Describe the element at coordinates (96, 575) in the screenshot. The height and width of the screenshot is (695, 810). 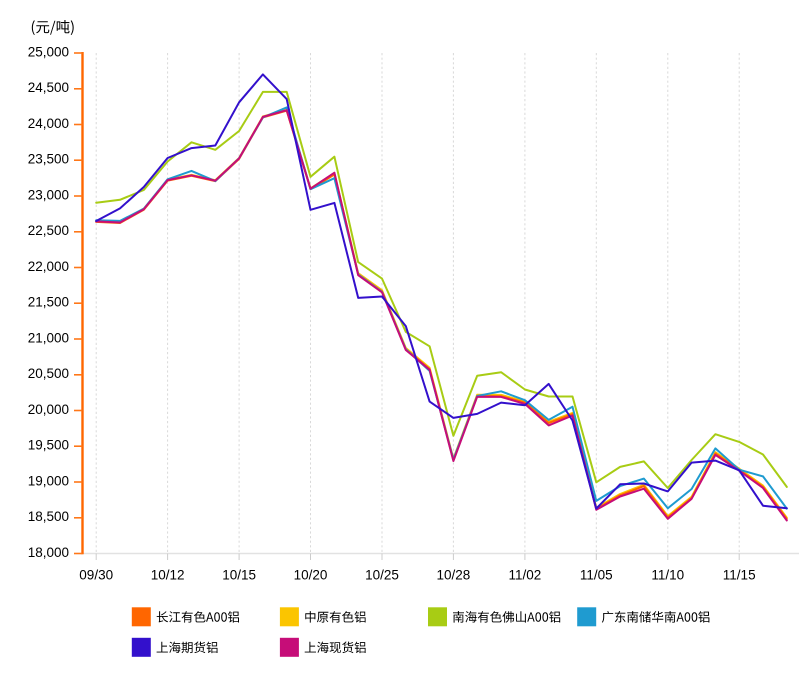
I see `svg-text: 09/30` at that location.